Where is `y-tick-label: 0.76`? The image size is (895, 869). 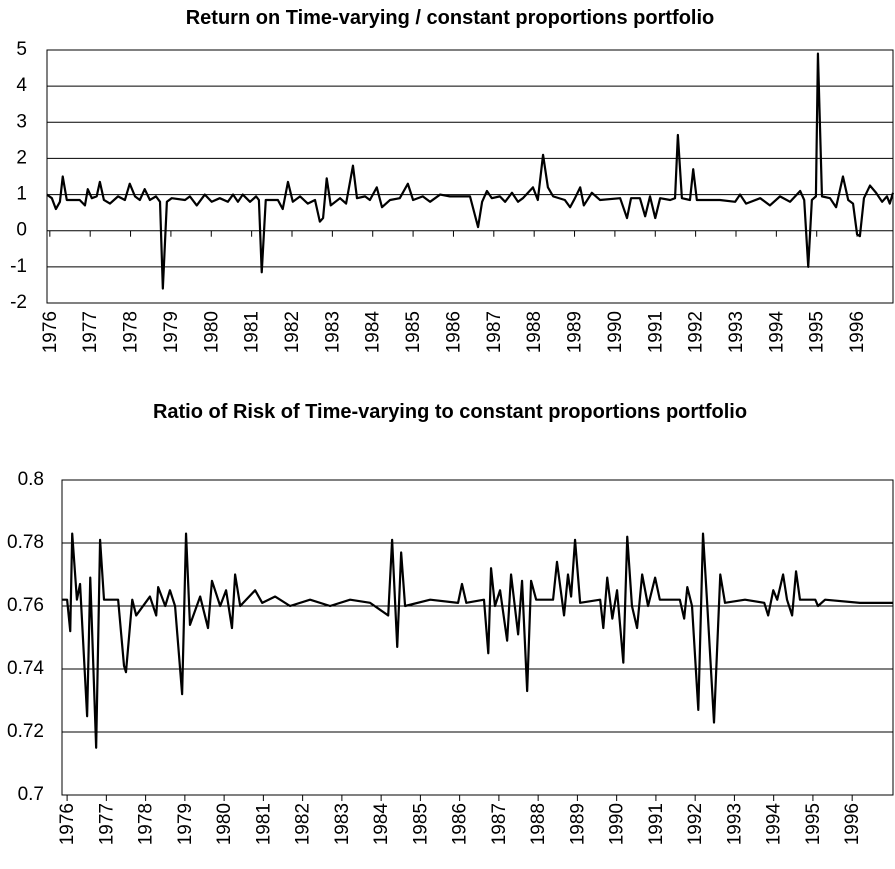 y-tick-label: 0.76 is located at coordinates (25, 605).